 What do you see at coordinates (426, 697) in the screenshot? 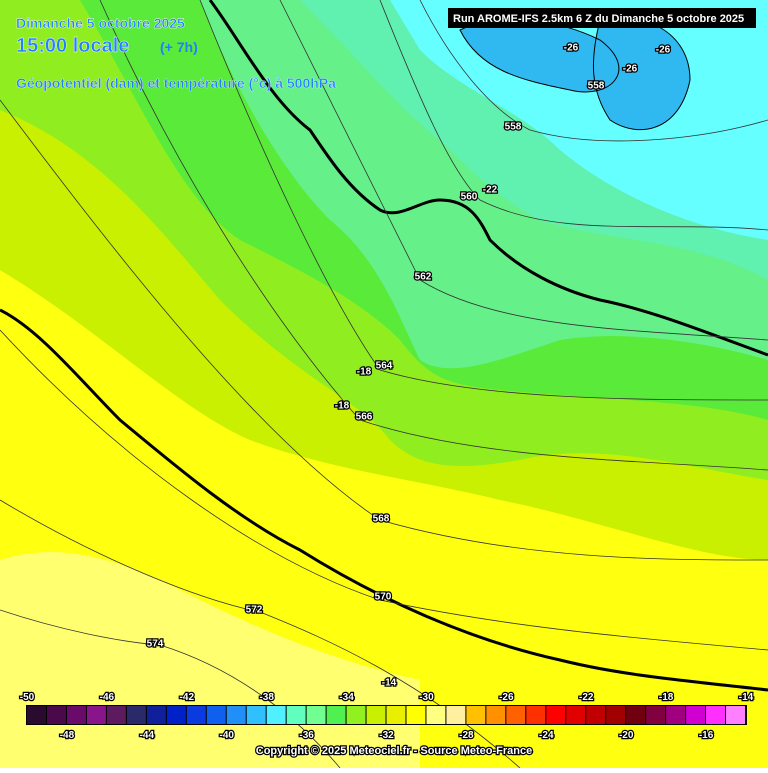
I see `colorbar-label: -30` at bounding box center [426, 697].